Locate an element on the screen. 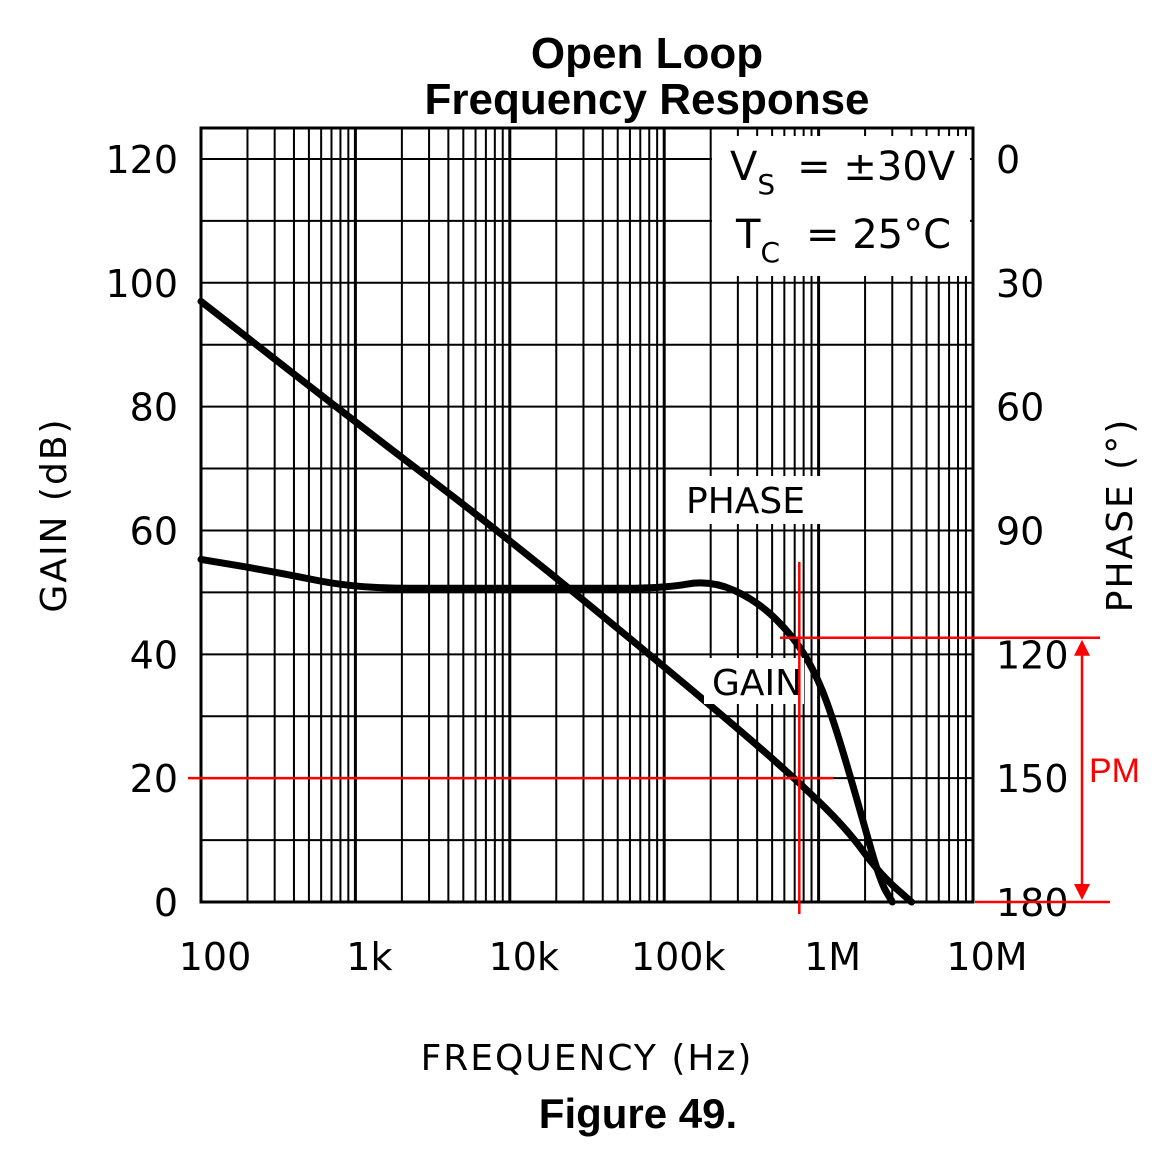 This screenshot has height=1172, width=1166. tc-symbol: T is located at coordinates (748, 235).